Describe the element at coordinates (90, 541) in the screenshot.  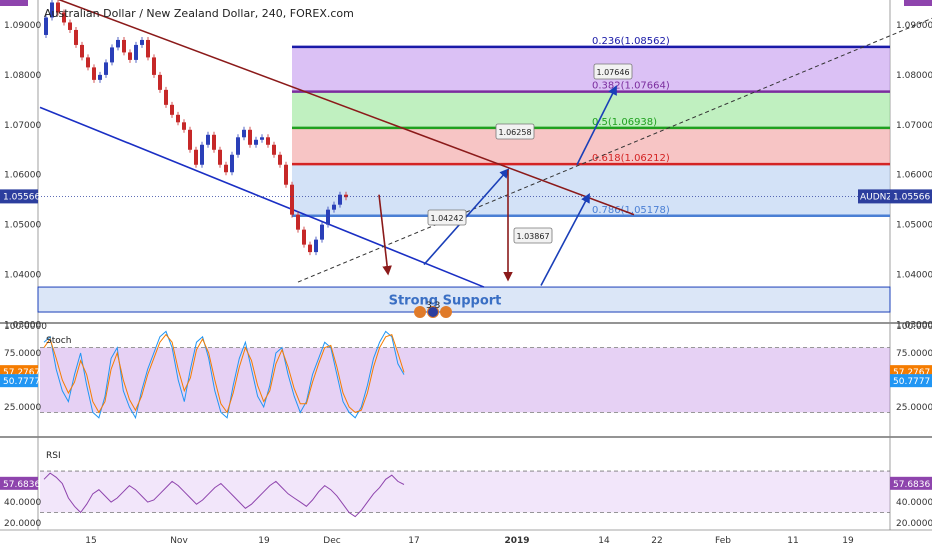
I see `time-tick: 15` at that location.